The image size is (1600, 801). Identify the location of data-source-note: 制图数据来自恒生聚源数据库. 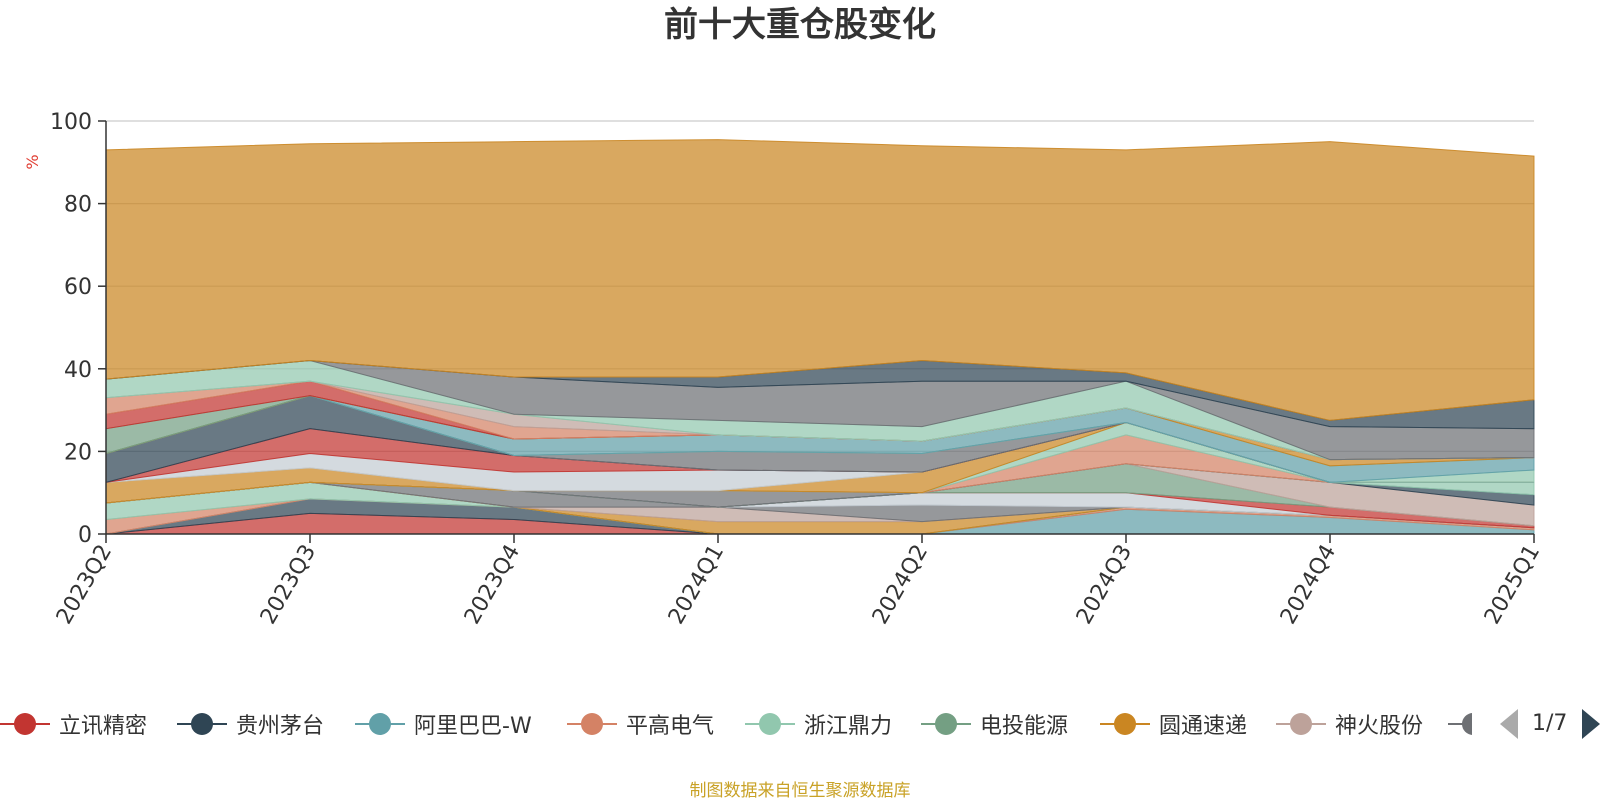
(800, 791).